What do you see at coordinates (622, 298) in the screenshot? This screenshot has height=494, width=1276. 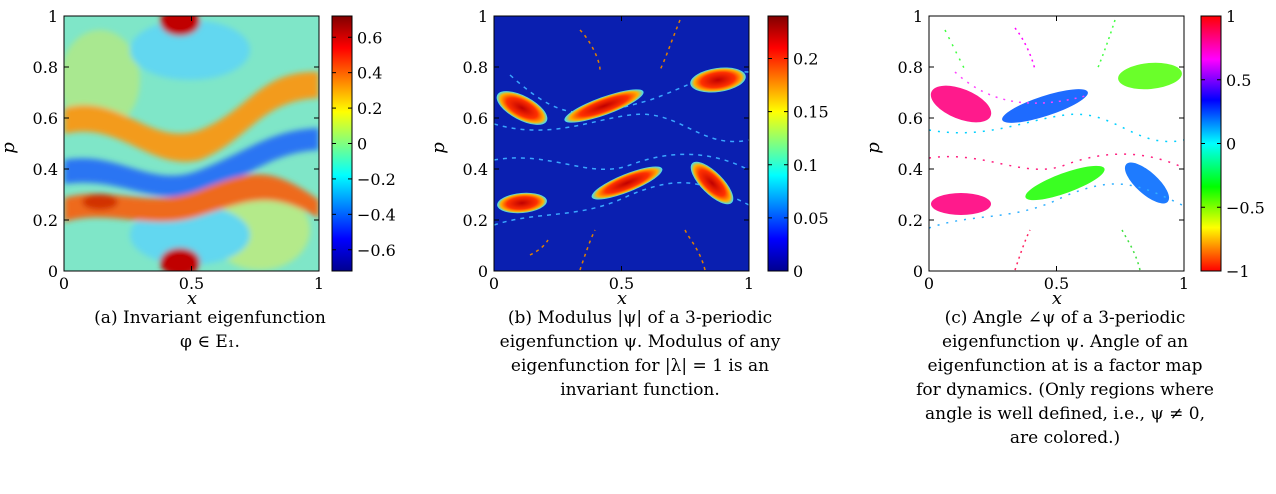 I see `xlabel-b: x` at bounding box center [622, 298].